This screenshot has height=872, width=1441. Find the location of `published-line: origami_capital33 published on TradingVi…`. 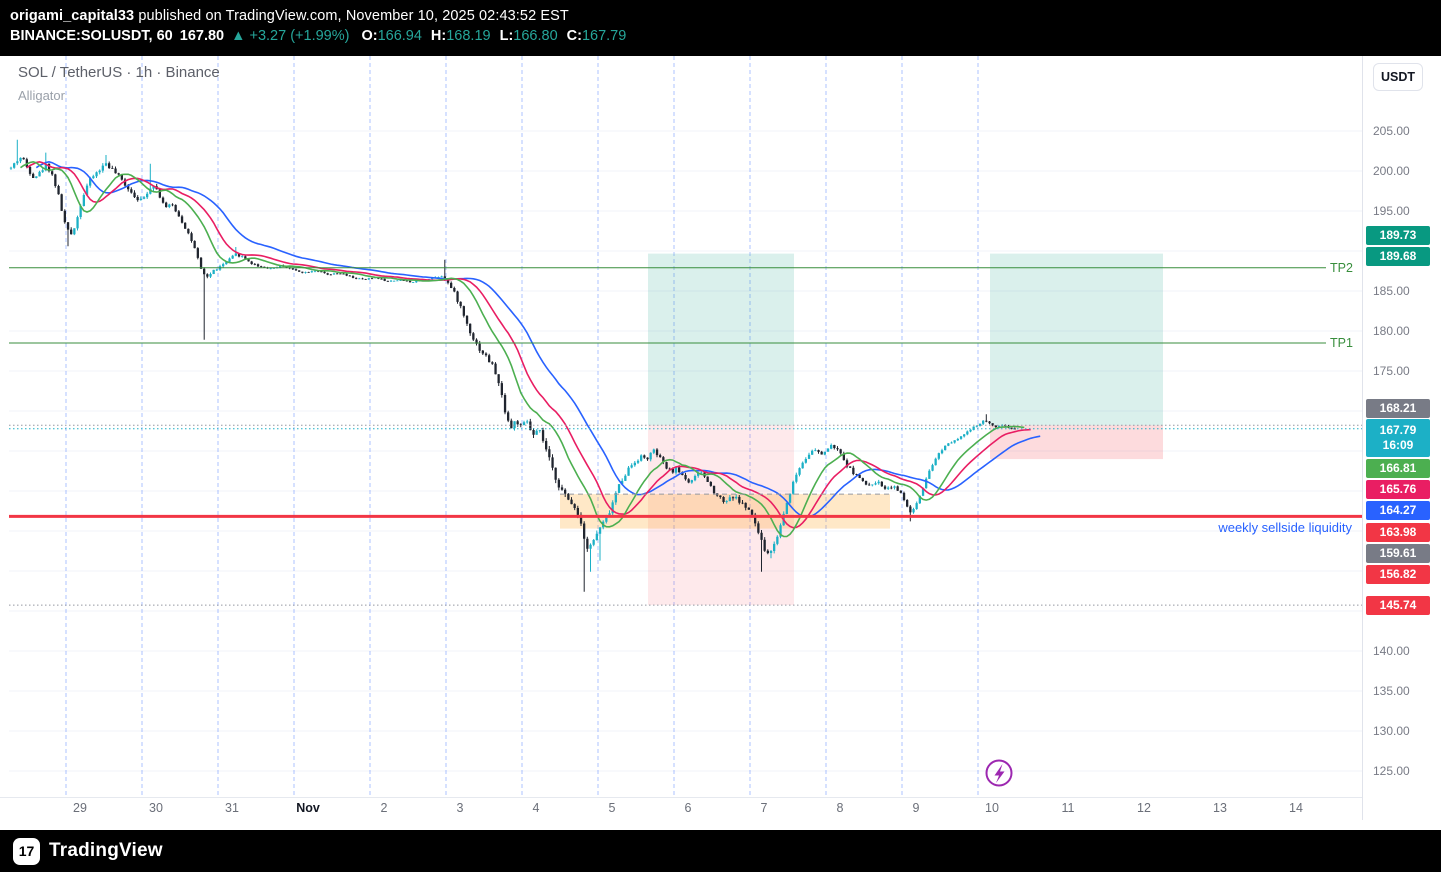

published-line: origami_capital33 published on TradingVi… is located at coordinates (725, 16).